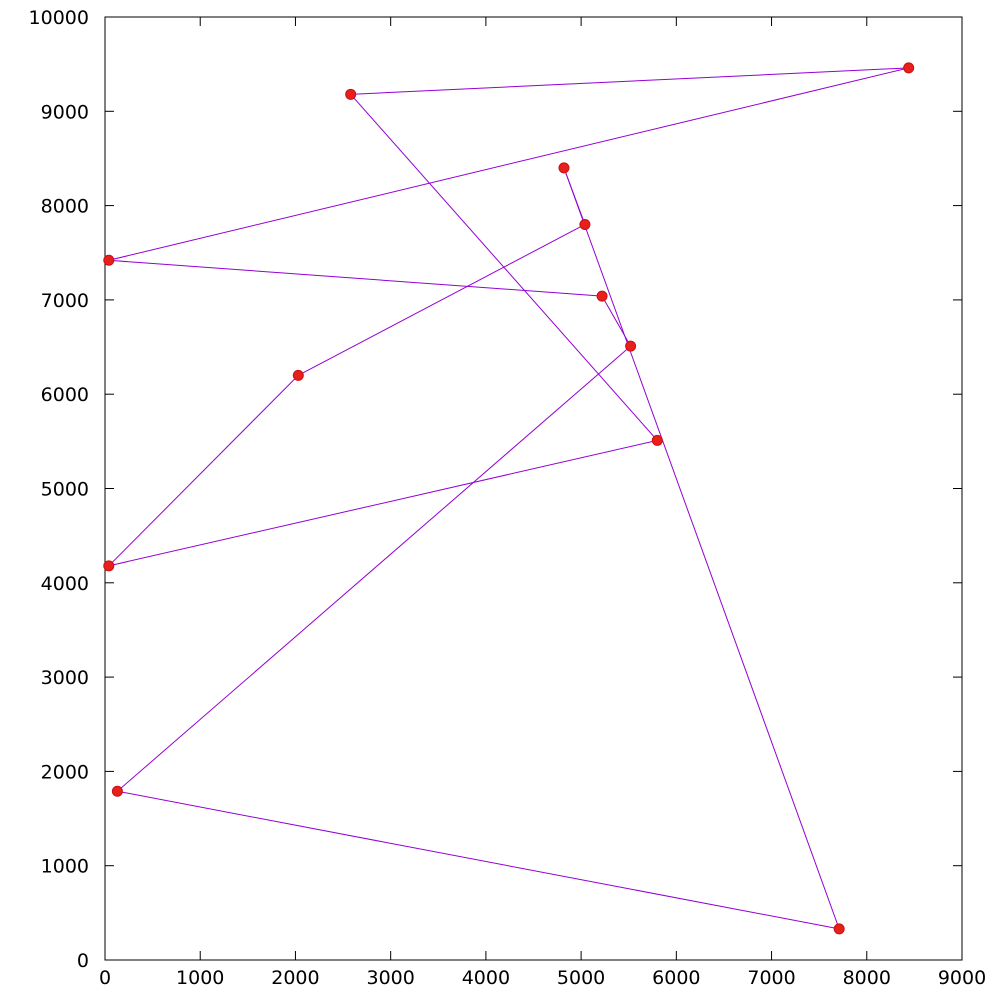  Describe the element at coordinates (65, 772) in the screenshot. I see `y-tick-label: 2000` at that location.